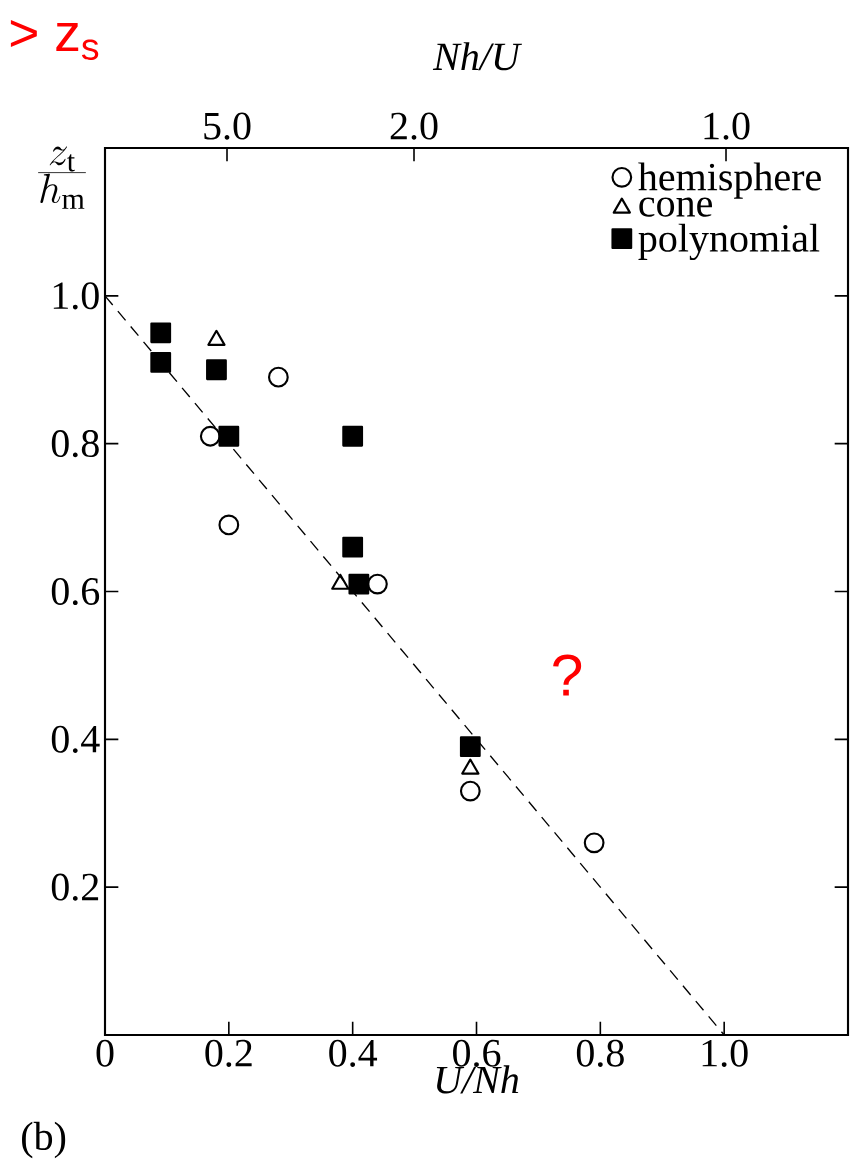 The width and height of the screenshot is (856, 1159). Describe the element at coordinates (729, 180) in the screenshot. I see `legend-label: hemisphere` at that location.